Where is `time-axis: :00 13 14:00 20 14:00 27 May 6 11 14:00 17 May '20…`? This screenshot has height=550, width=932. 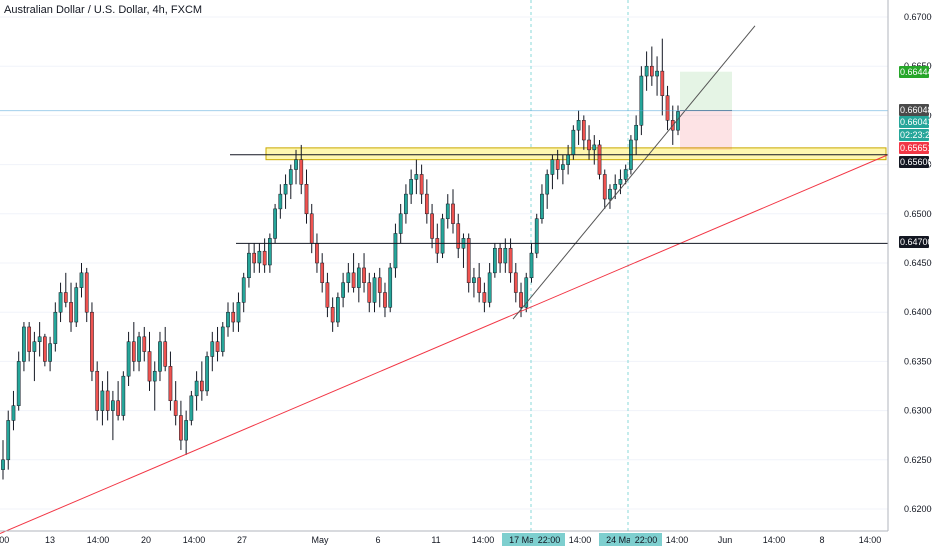
time-axis: :00 13 14:00 20 14:00 27 May 6 11 14:00 17 May '20… is located at coordinates (444, 538).